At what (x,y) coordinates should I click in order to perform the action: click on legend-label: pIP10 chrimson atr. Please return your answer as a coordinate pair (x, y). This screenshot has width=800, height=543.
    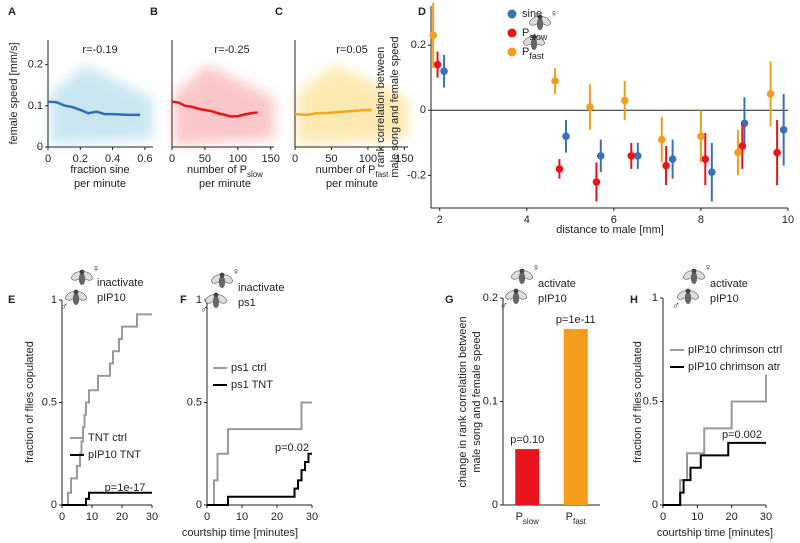
    Looking at the image, I should click on (734, 367).